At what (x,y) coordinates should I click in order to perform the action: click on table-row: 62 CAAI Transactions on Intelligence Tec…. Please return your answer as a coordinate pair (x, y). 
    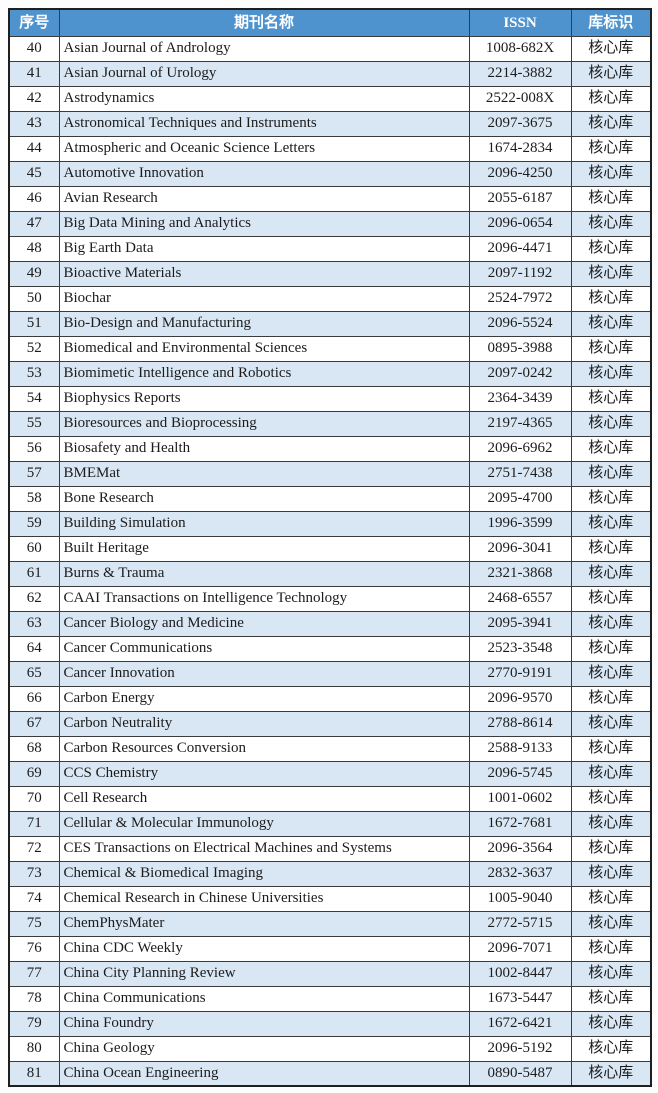
    Looking at the image, I should click on (330, 598).